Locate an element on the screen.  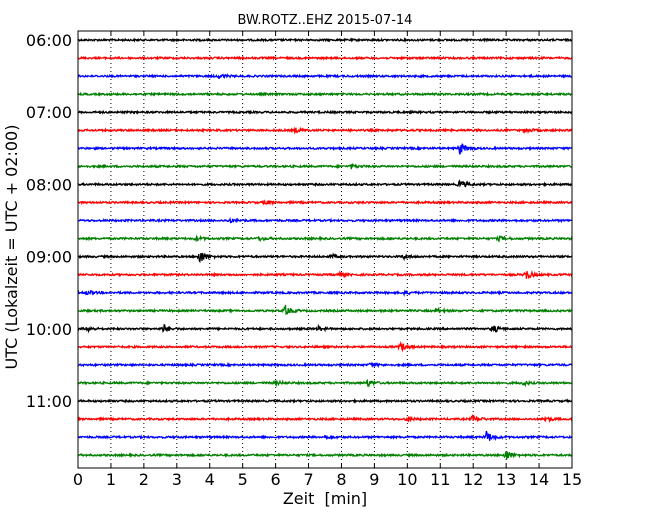
x-tick-label: 0 is located at coordinates (78, 479).